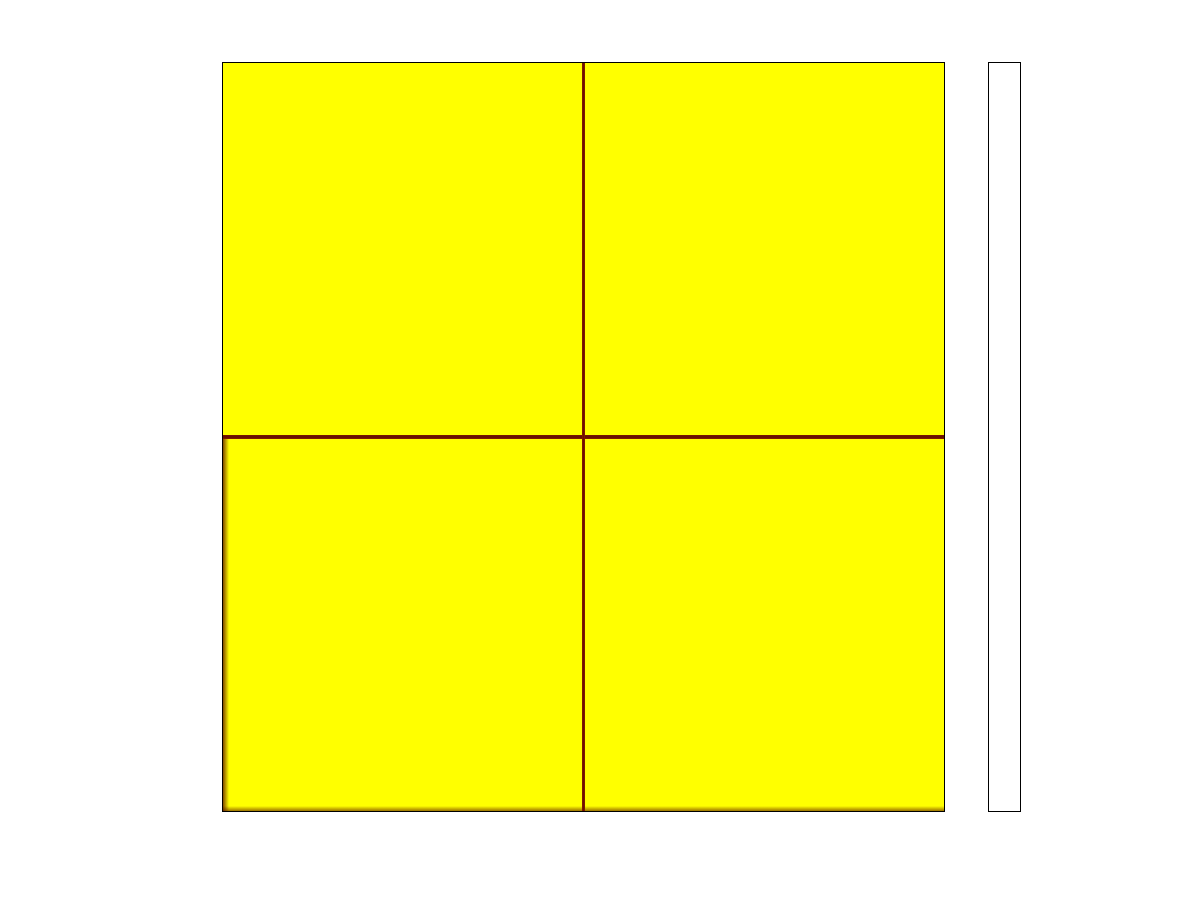 The image size is (1200, 900). I want to click on quadrant-fe1, so click(403, 250).